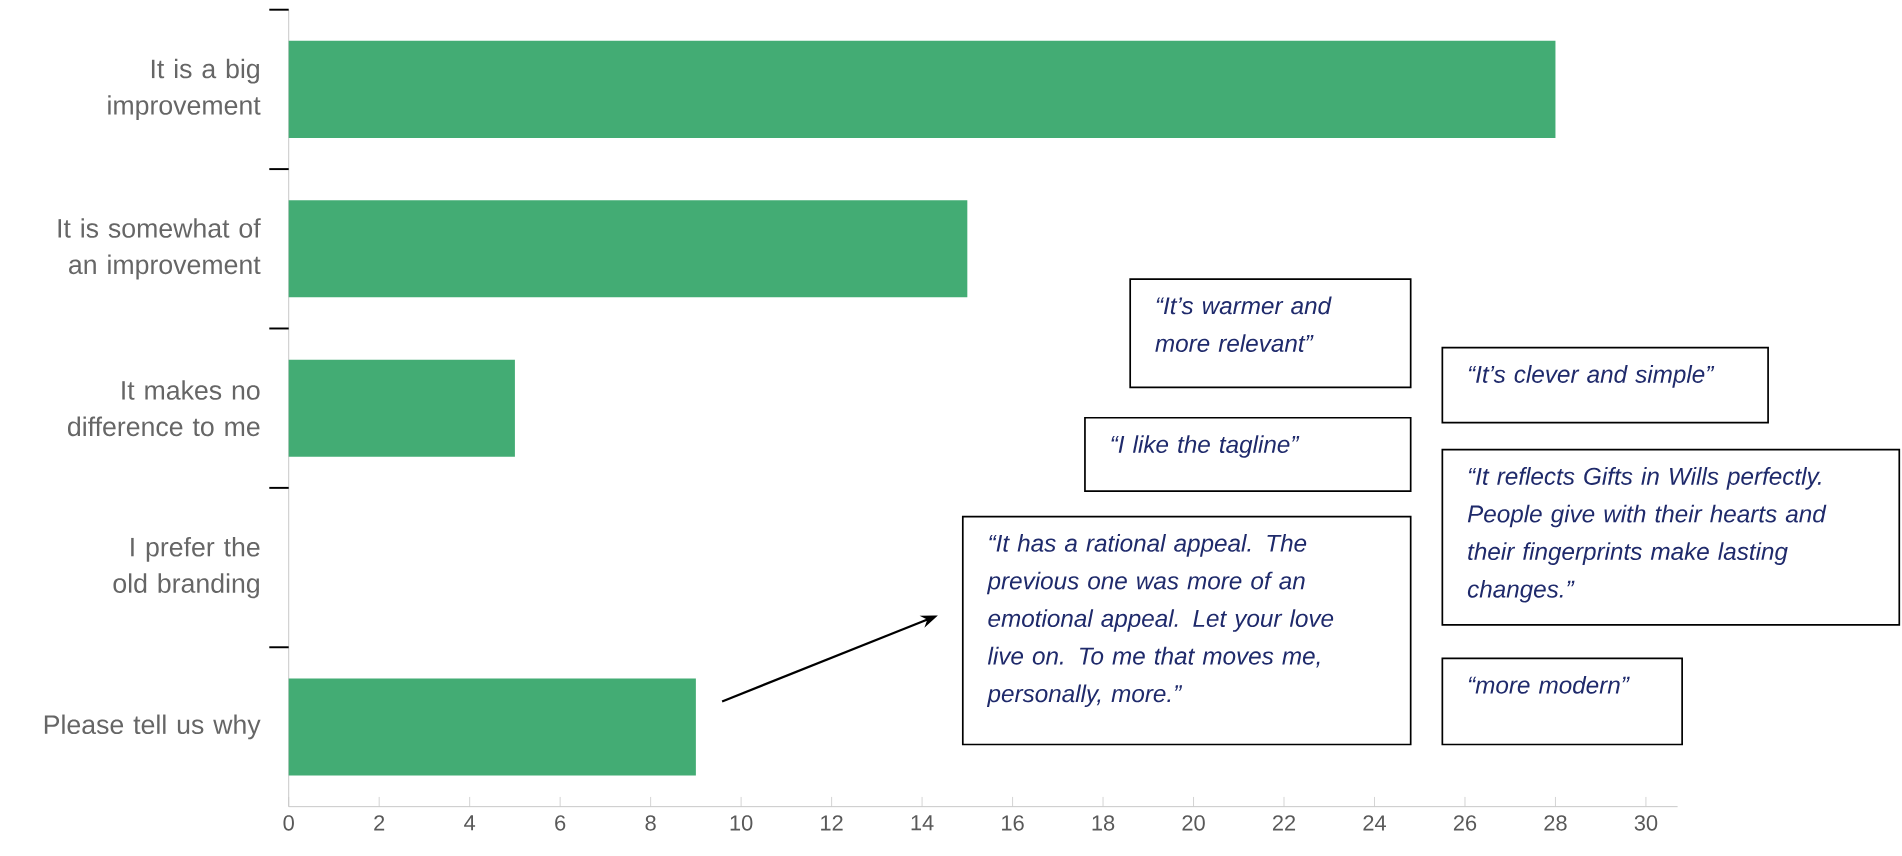 The height and width of the screenshot is (856, 1902). Describe the element at coordinates (1013, 823) in the screenshot. I see `x-tick-label: 16` at that location.